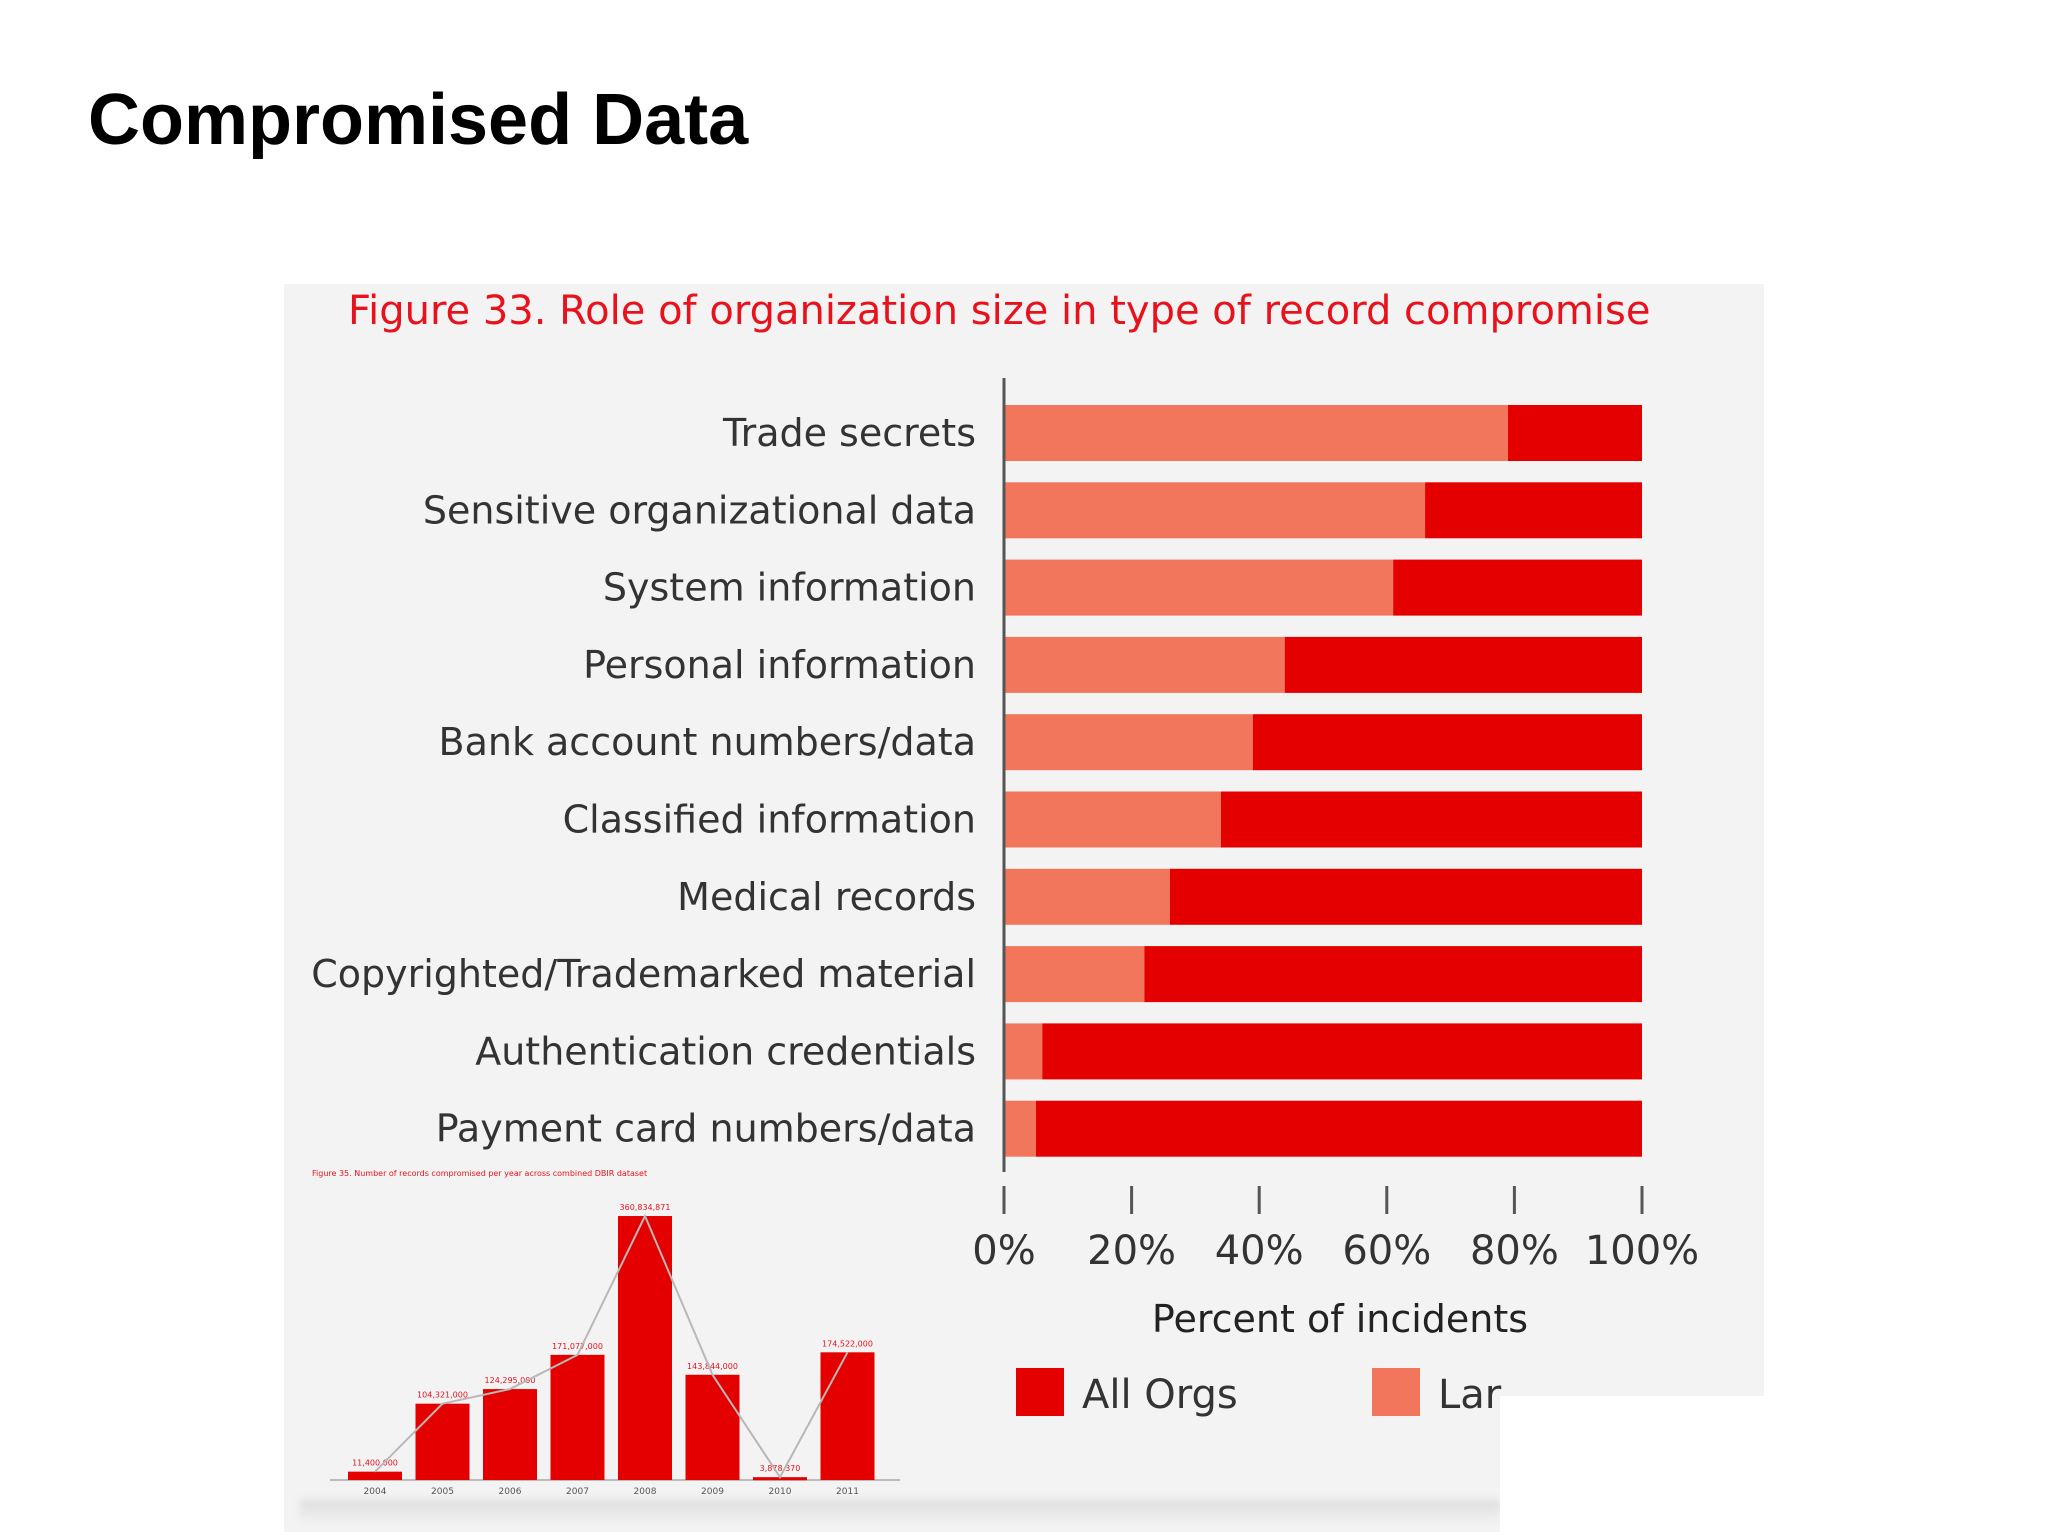 This screenshot has width=2048, height=1536. I want to click on inset-category-1: 2005, so click(442, 1492).